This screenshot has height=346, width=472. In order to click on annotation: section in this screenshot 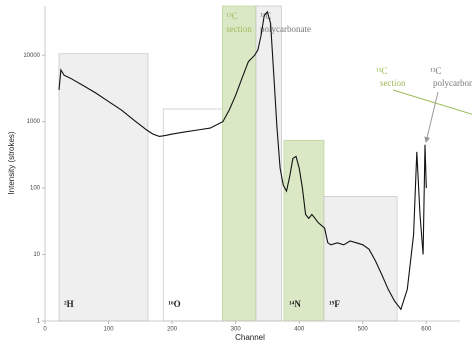, I will do `click(393, 83)`.